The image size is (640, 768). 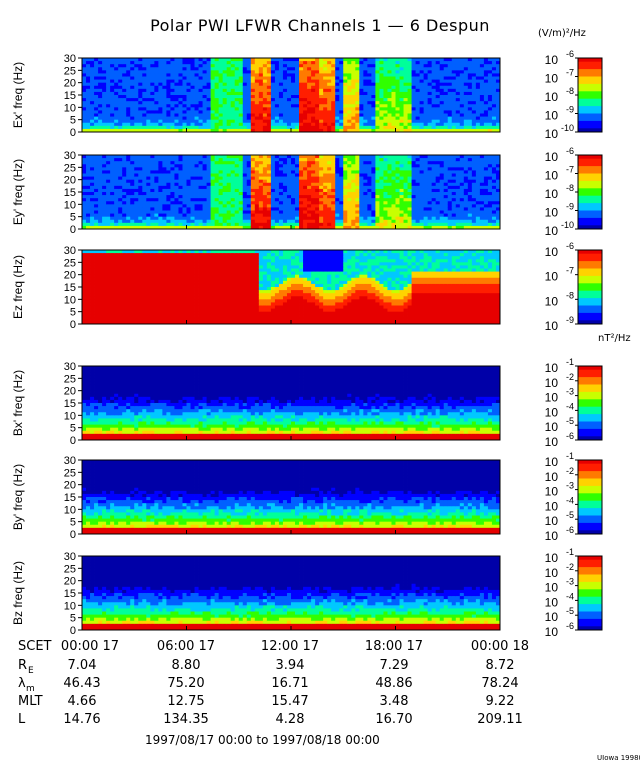 What do you see at coordinates (18, 192) in the screenshot?
I see `y-axis-label: Ey' freq (Hz)` at bounding box center [18, 192].